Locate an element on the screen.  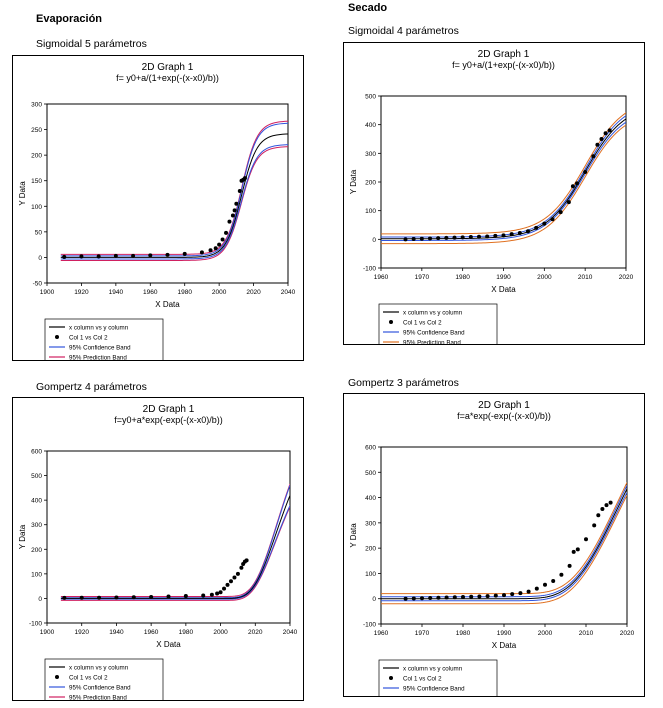
x-tick-label: 1960 is located at coordinates (151, 632).